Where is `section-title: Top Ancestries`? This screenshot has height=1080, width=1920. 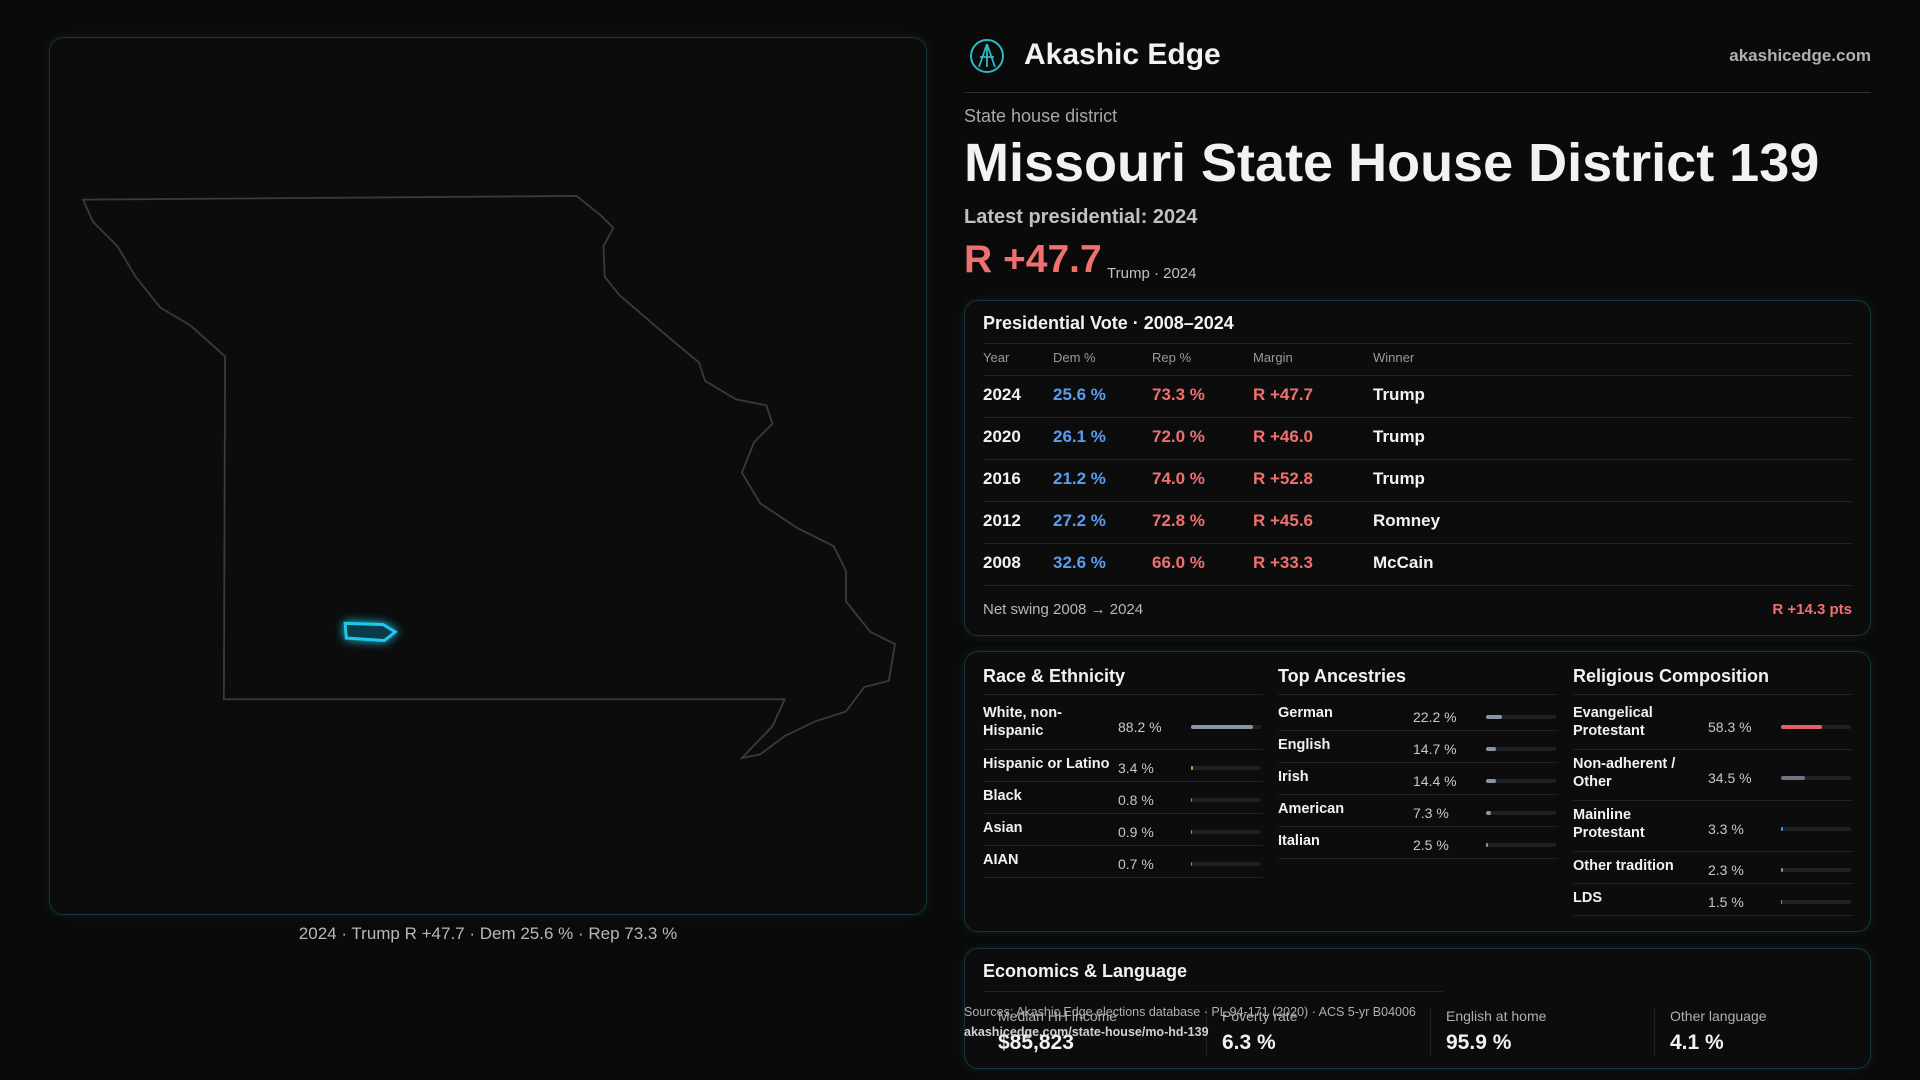
section-title: Top Ancestries is located at coordinates (1342, 676).